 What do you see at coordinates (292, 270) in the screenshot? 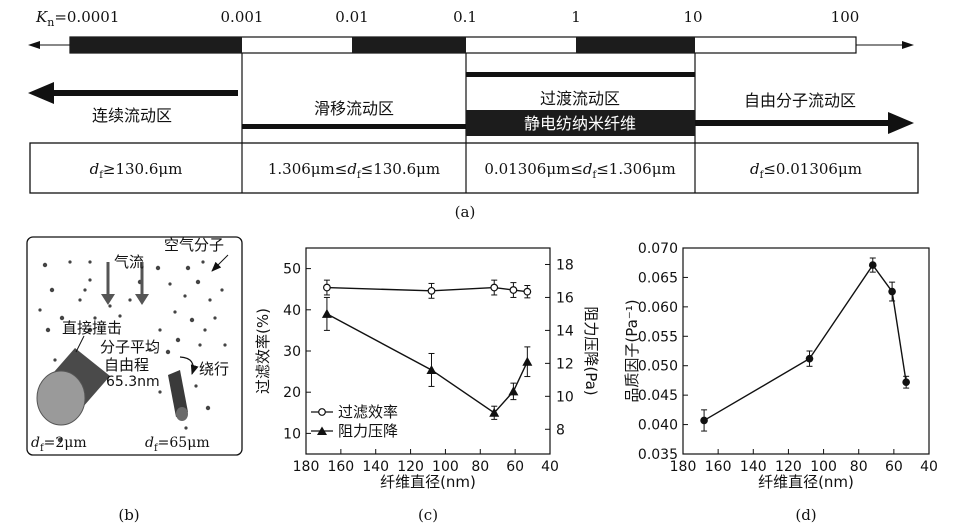
I see `y-tick-label: 50` at bounding box center [292, 270].